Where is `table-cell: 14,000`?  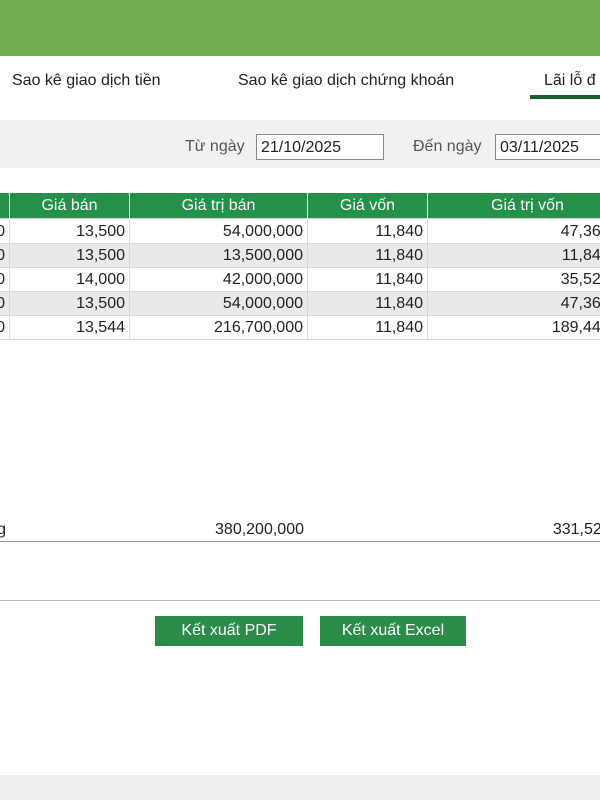 table-cell: 14,000 is located at coordinates (70, 280).